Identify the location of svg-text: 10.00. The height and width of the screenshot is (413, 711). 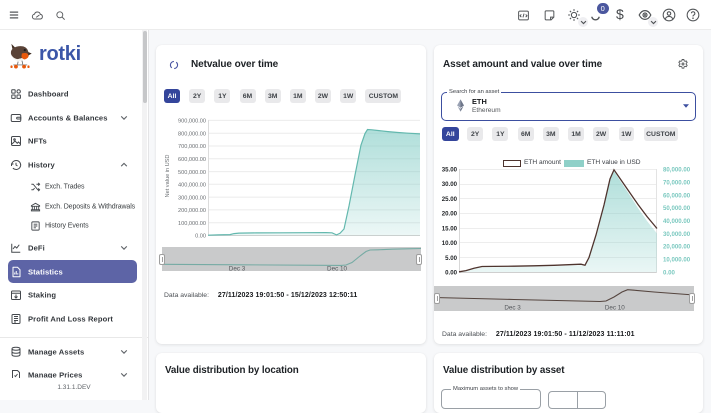
(450, 243).